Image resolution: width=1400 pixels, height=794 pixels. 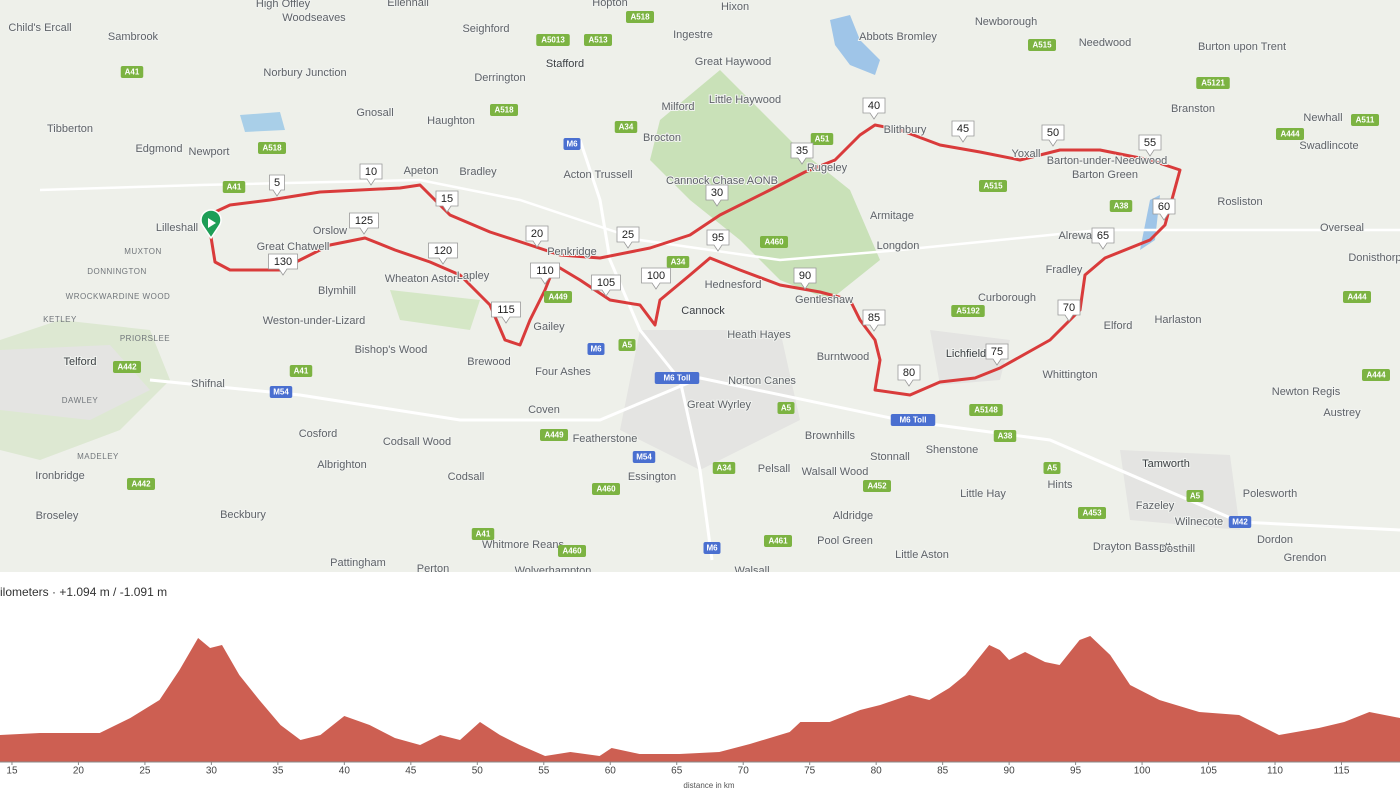 What do you see at coordinates (605, 439) in the screenshot?
I see `place-label: Featherstone` at bounding box center [605, 439].